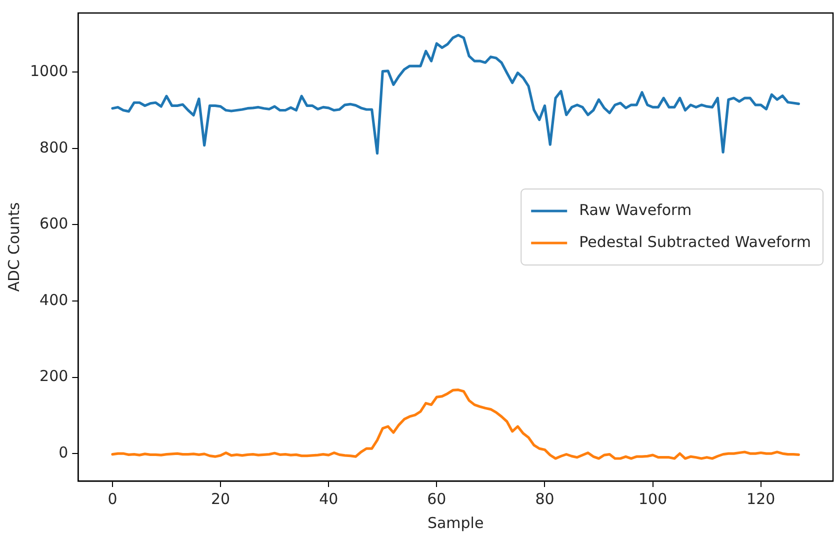 Image resolution: width=834 pixels, height=535 pixels. I want to click on y-tick-label: 400, so click(54, 299).